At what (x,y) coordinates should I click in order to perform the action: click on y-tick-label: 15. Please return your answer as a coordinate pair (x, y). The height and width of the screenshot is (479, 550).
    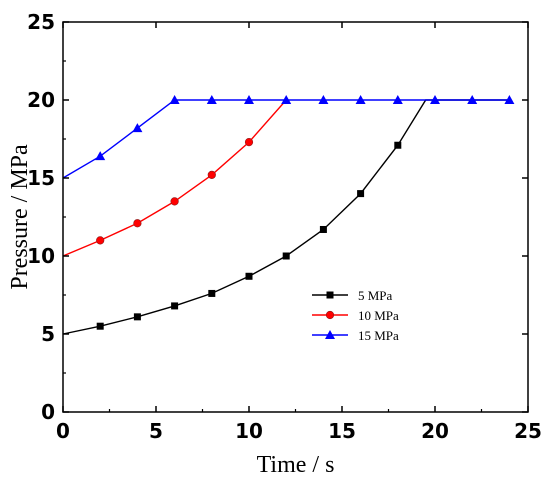
    Looking at the image, I should click on (41, 178).